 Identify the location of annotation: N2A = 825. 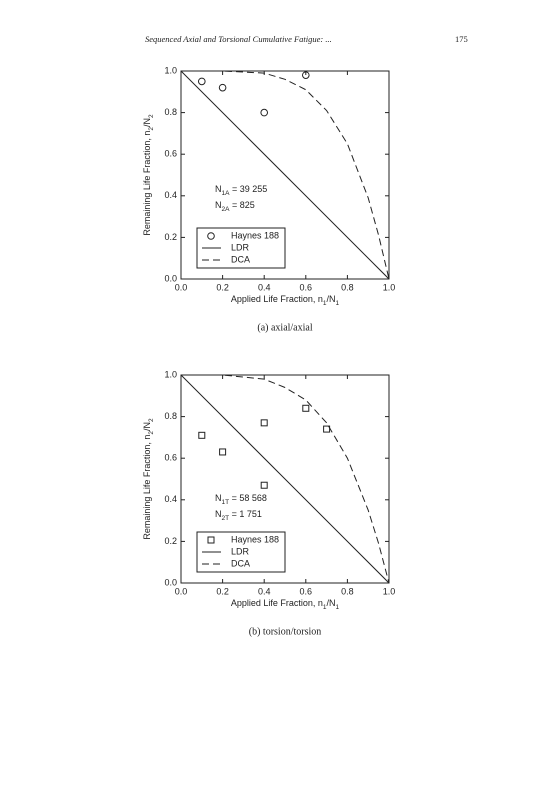
(235, 206).